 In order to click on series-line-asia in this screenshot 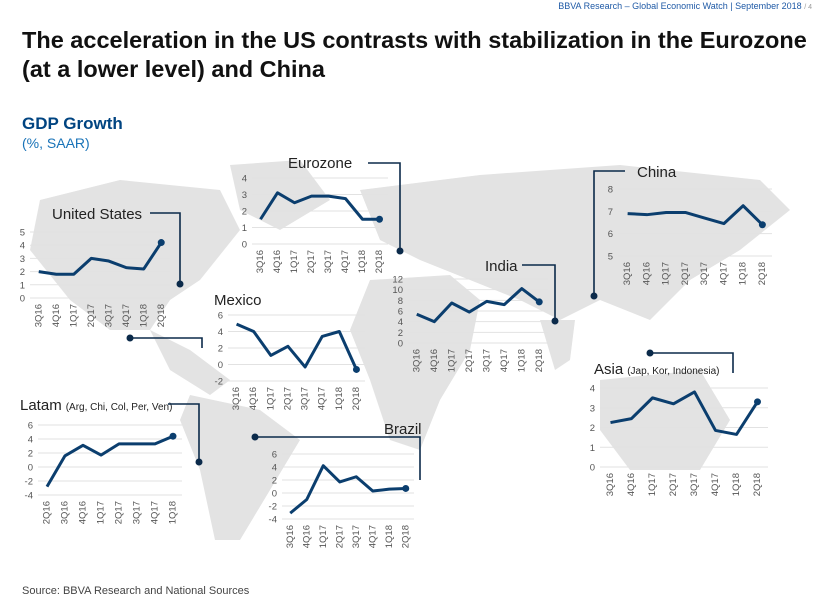, I will do `click(684, 413)`.